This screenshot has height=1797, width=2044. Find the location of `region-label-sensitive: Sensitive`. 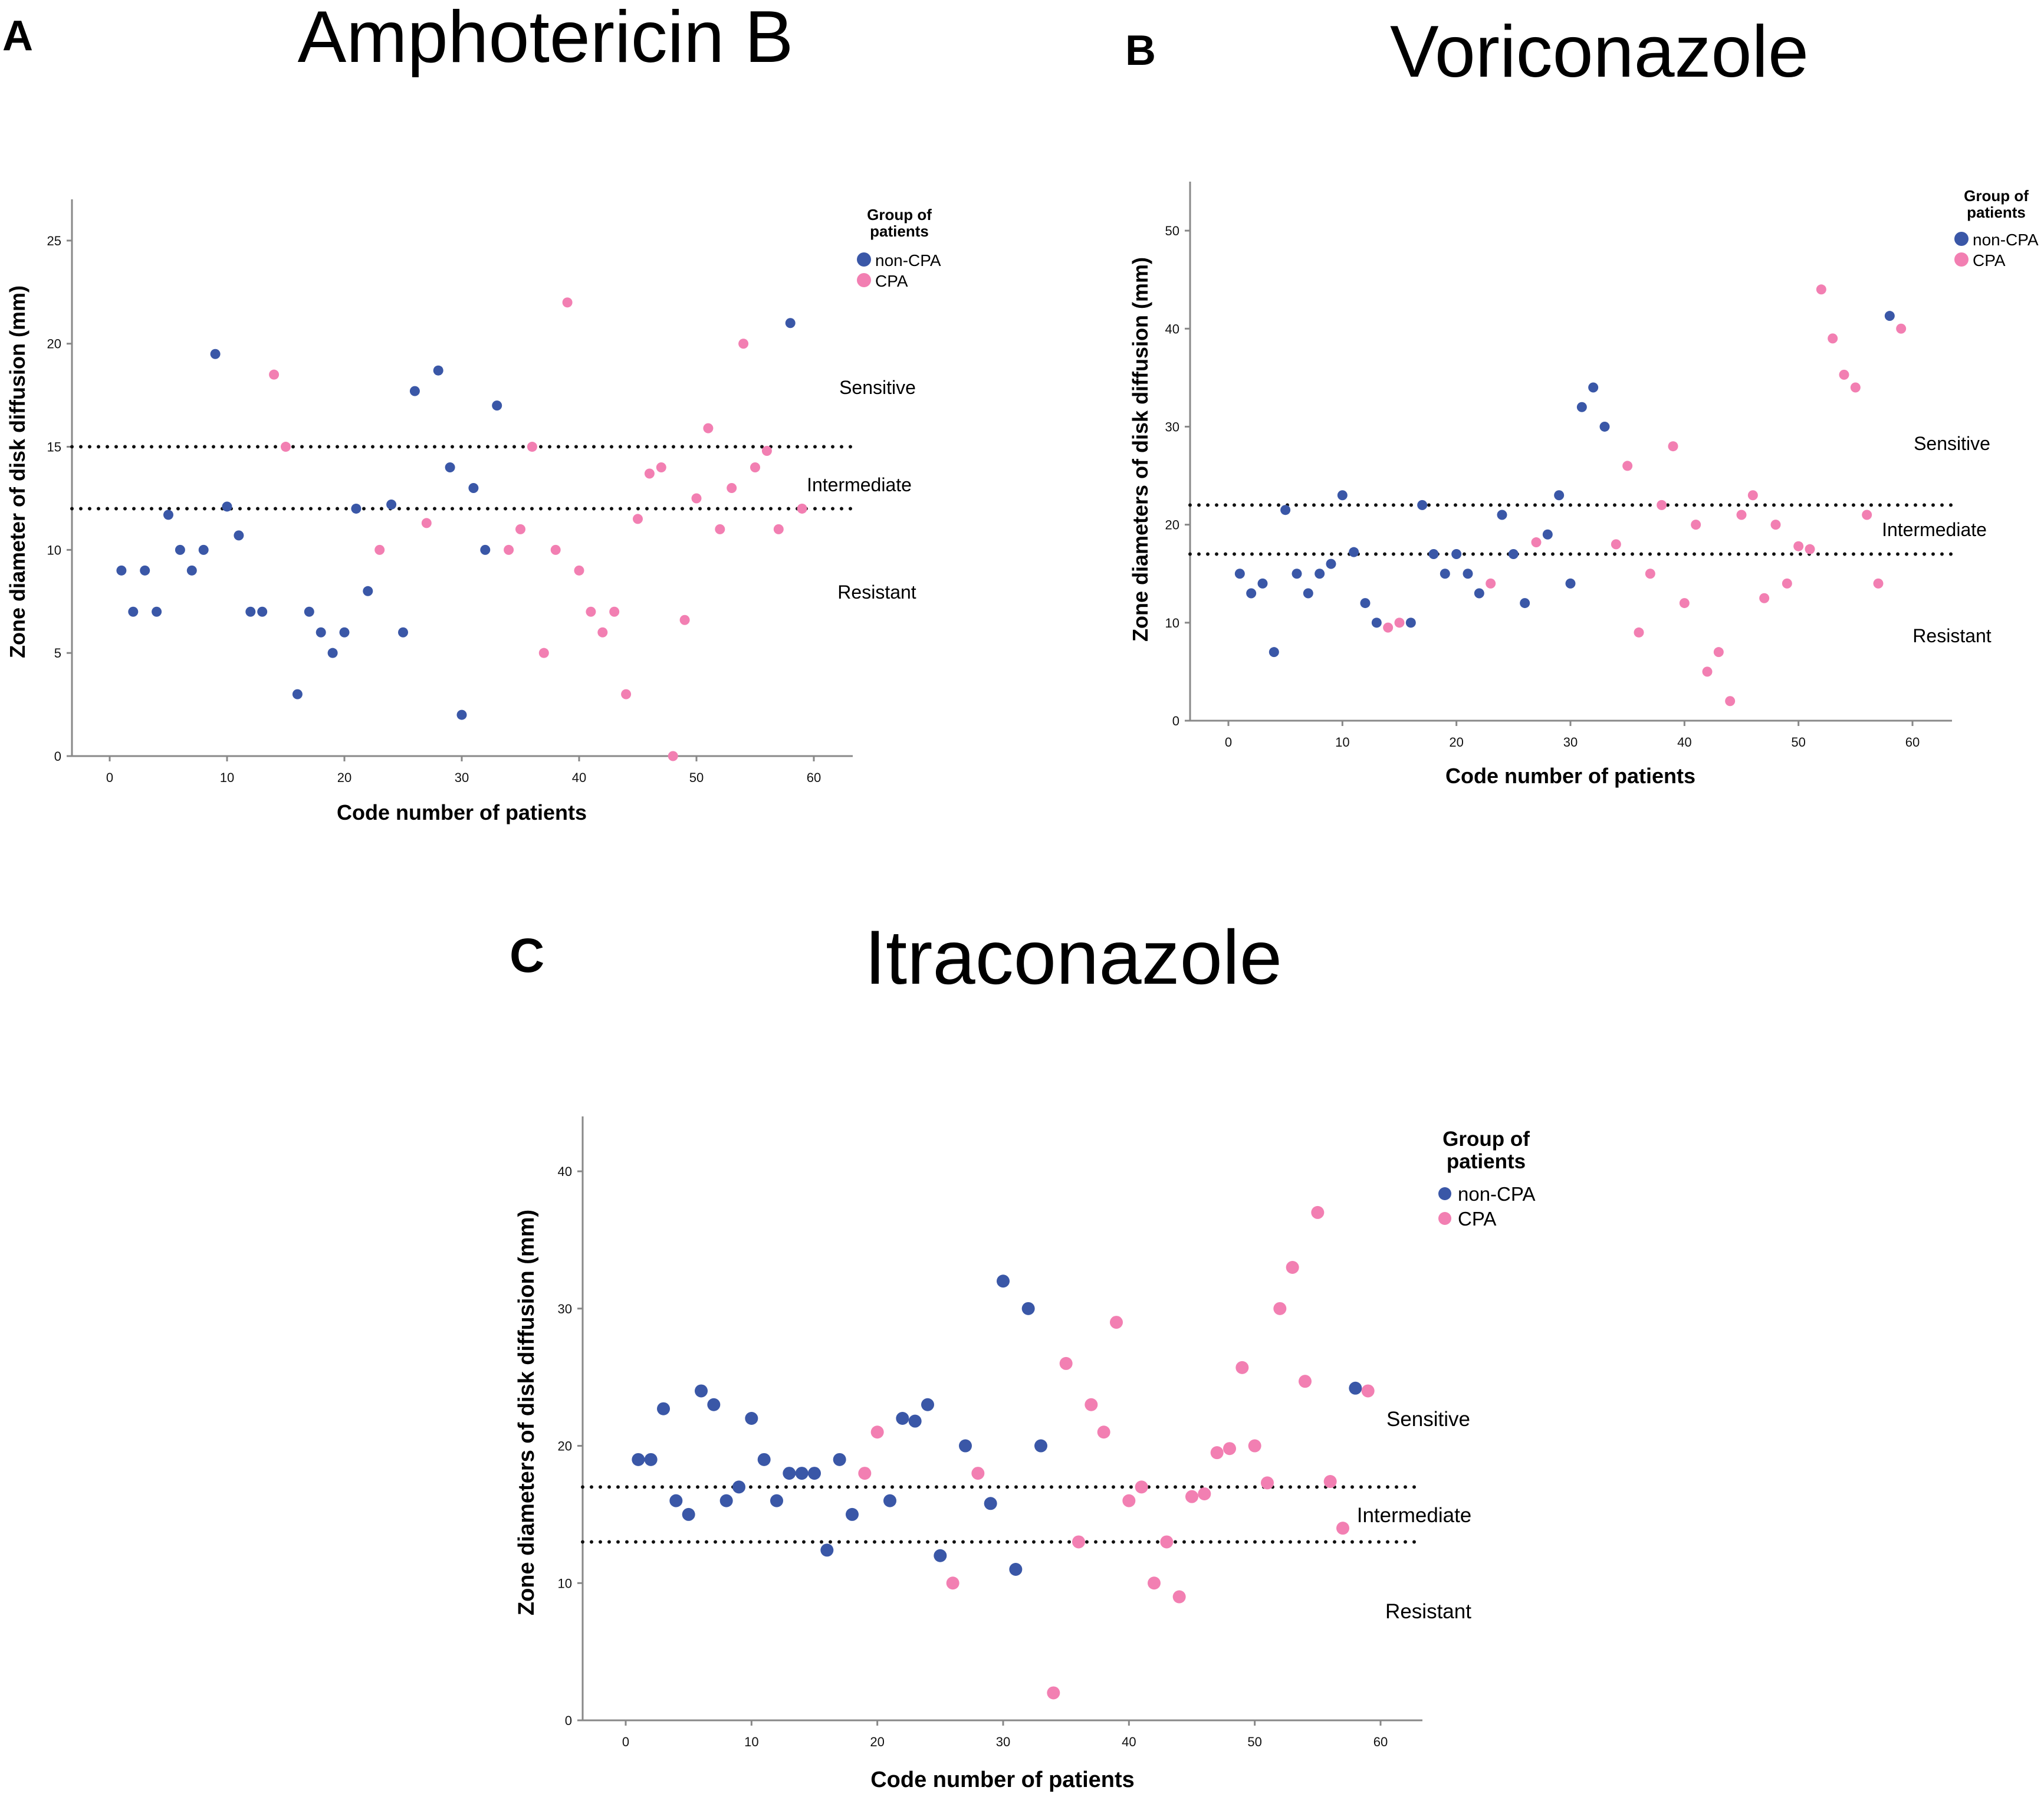

region-label-sensitive: Sensitive is located at coordinates (1952, 443).